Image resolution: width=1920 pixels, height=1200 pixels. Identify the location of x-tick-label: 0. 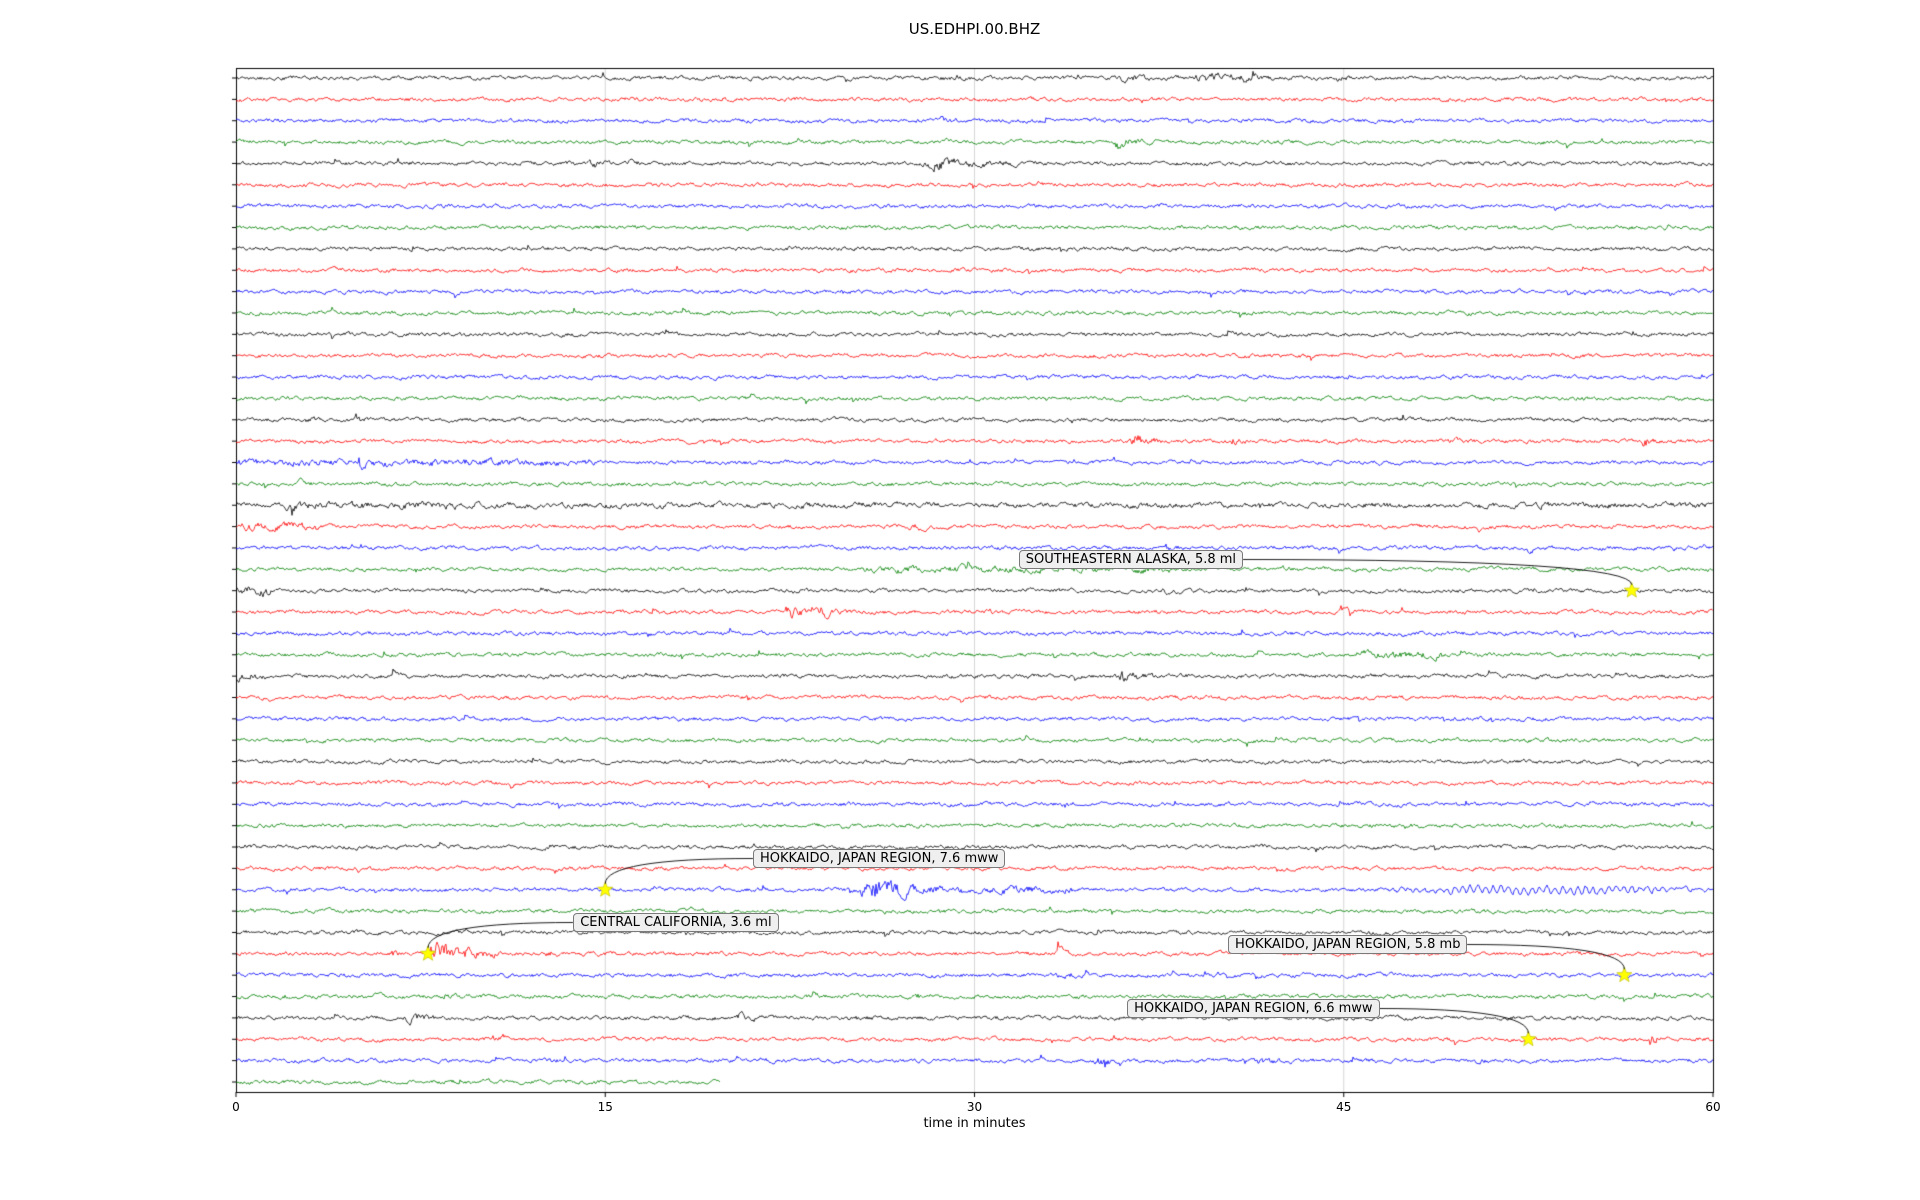
(236, 1107).